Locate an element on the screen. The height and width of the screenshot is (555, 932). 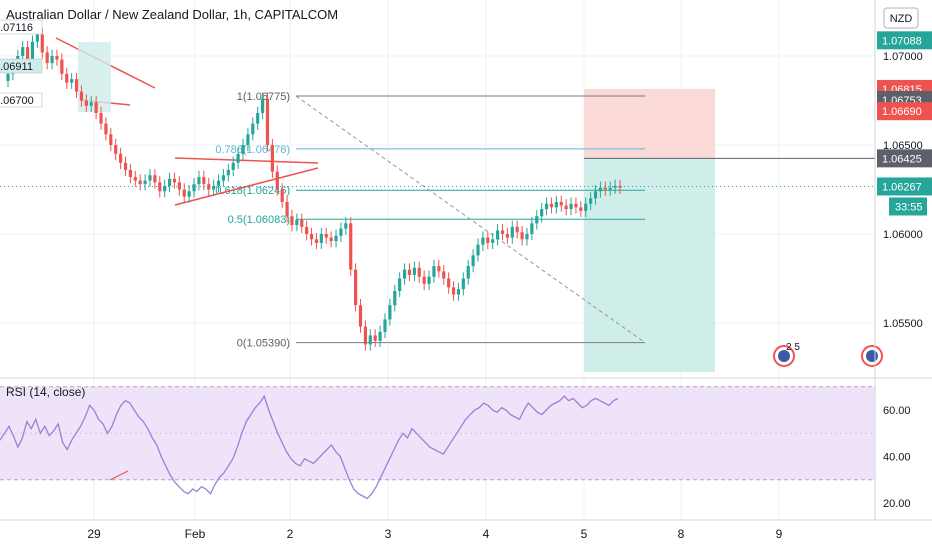
price-tick-label: 1.05500 is located at coordinates (903, 324).